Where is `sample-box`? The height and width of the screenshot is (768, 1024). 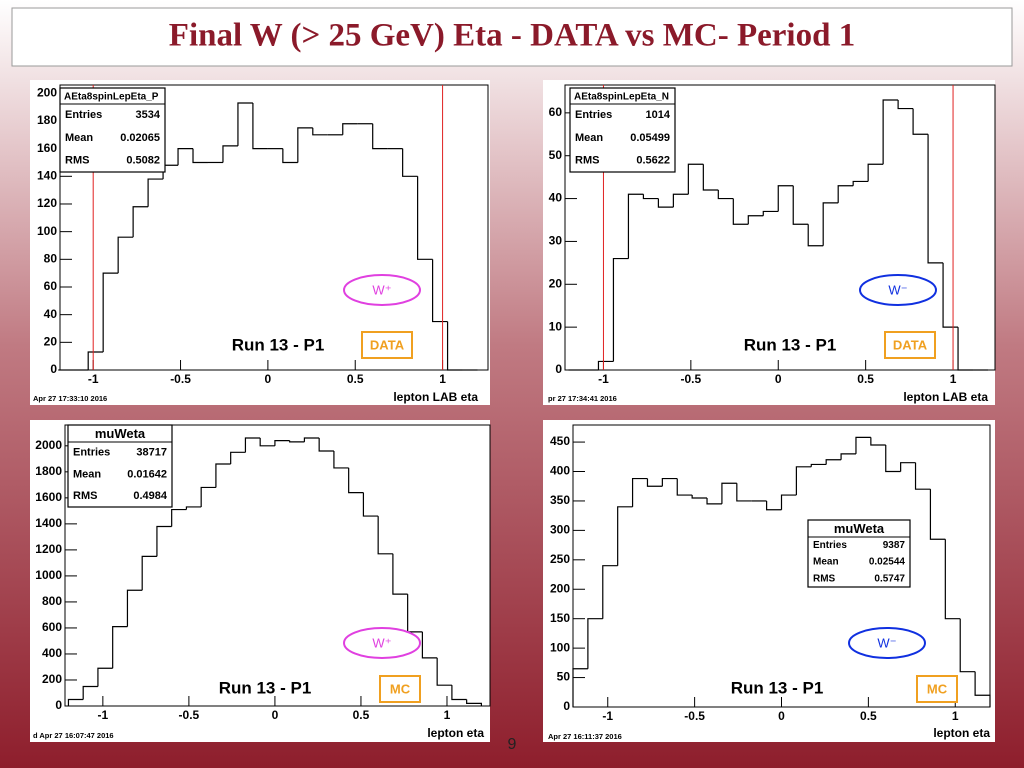 sample-box is located at coordinates (400, 689).